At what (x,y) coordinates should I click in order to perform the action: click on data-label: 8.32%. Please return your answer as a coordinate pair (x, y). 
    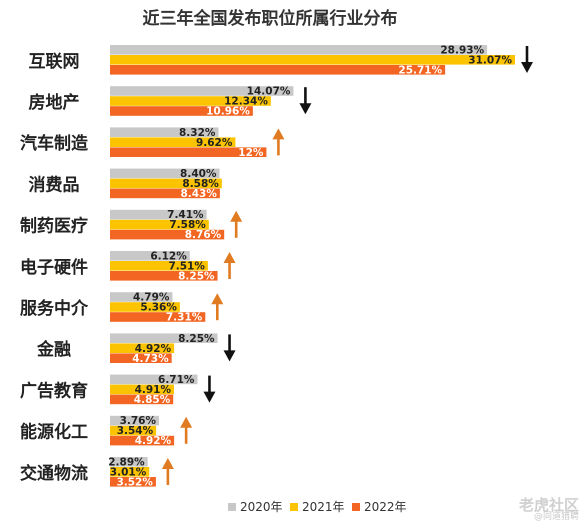
    Looking at the image, I should click on (197, 133).